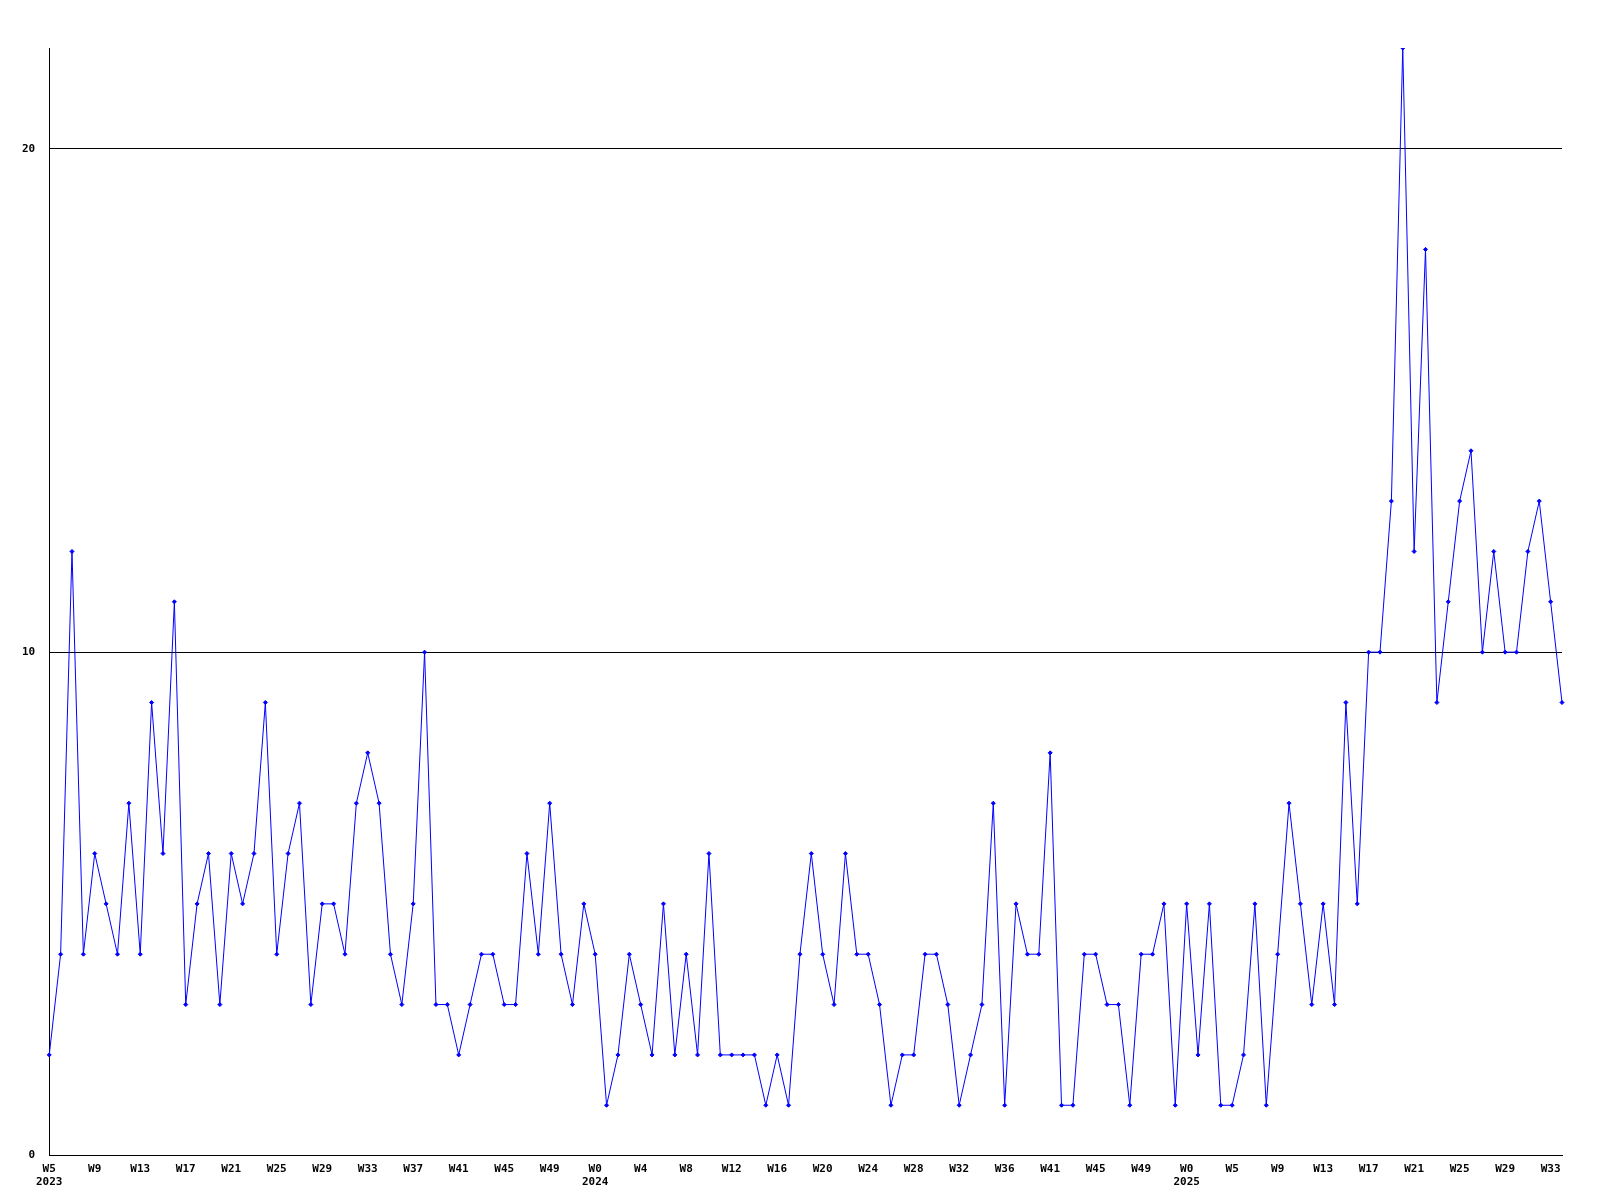 The image size is (1600, 1200). What do you see at coordinates (1004, 1169) in the screenshot?
I see `x-tick-label: W36` at bounding box center [1004, 1169].